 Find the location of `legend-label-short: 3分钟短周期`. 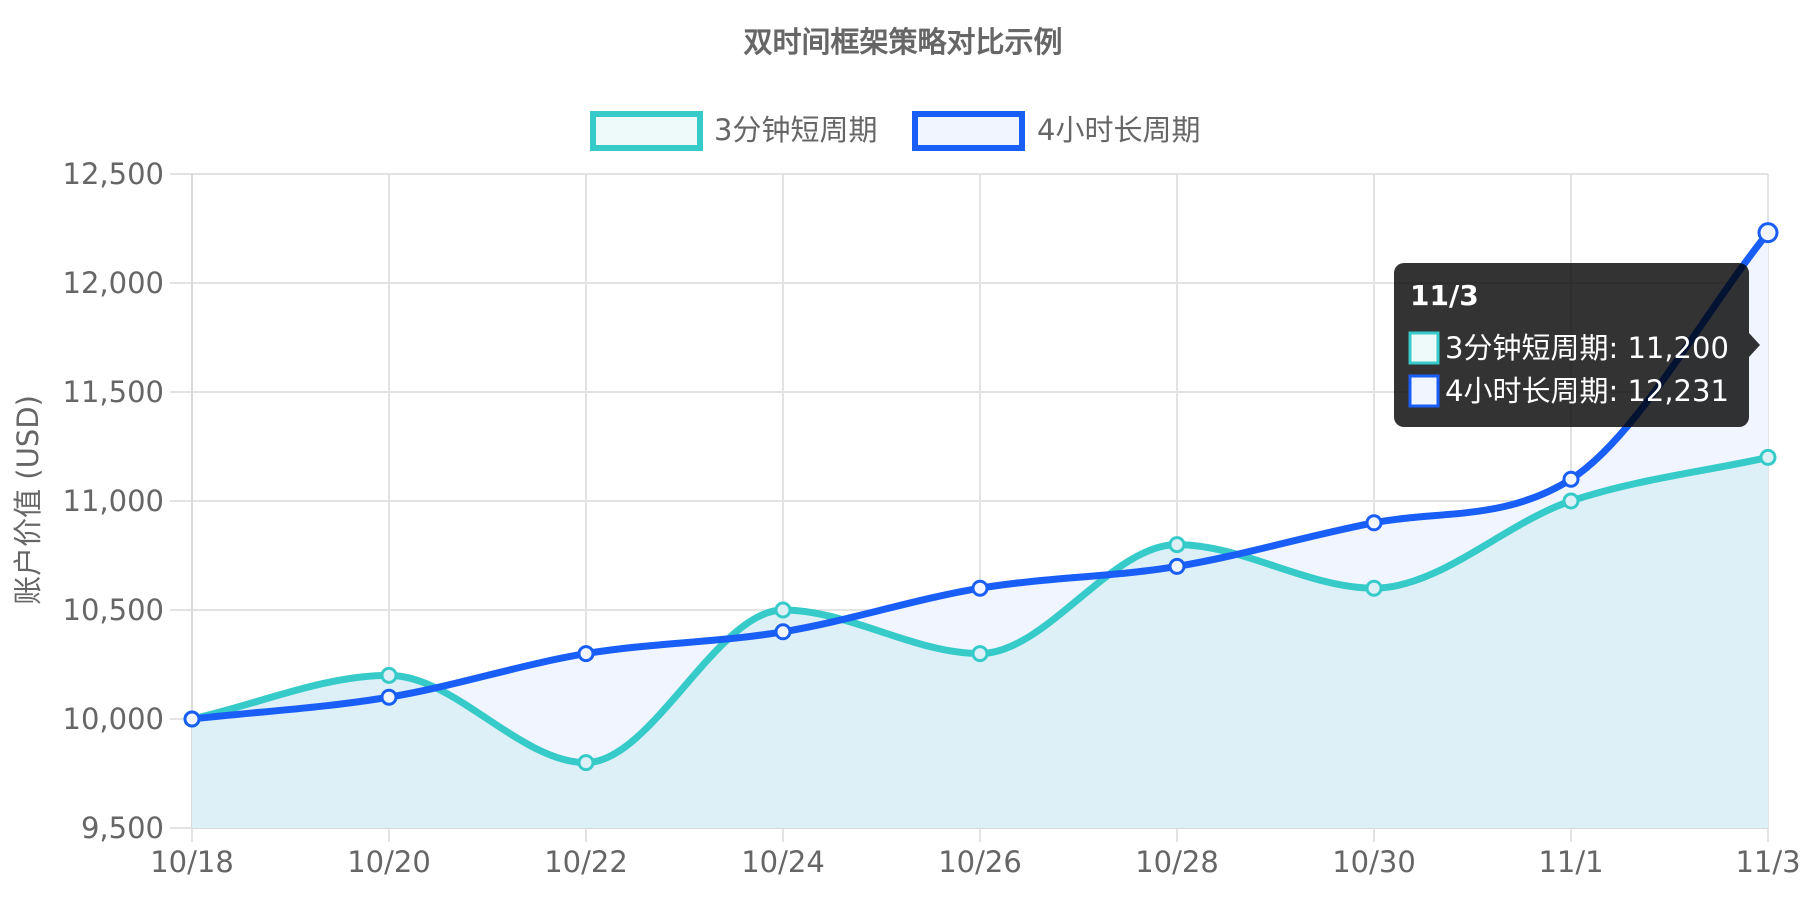

legend-label-short: 3分钟短周期 is located at coordinates (795, 130).